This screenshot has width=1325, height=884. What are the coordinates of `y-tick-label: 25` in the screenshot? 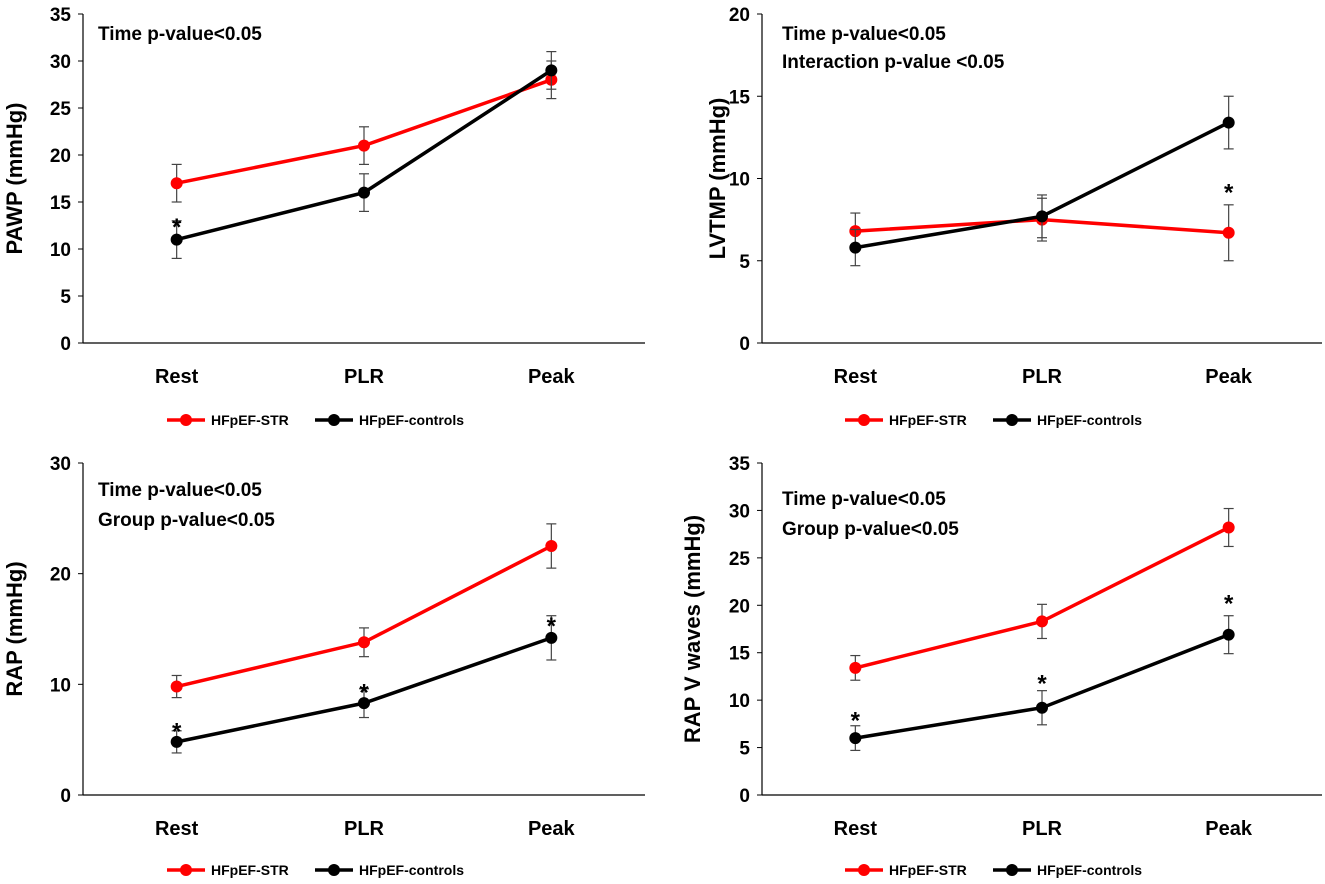 It's located at (61, 109).